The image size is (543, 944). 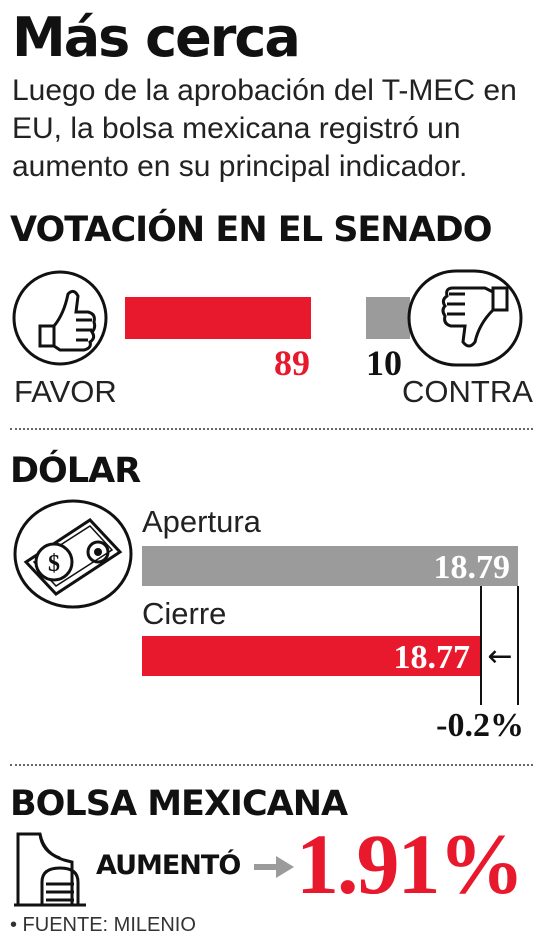 I want to click on favor-label: FAVOR, so click(x=65, y=391).